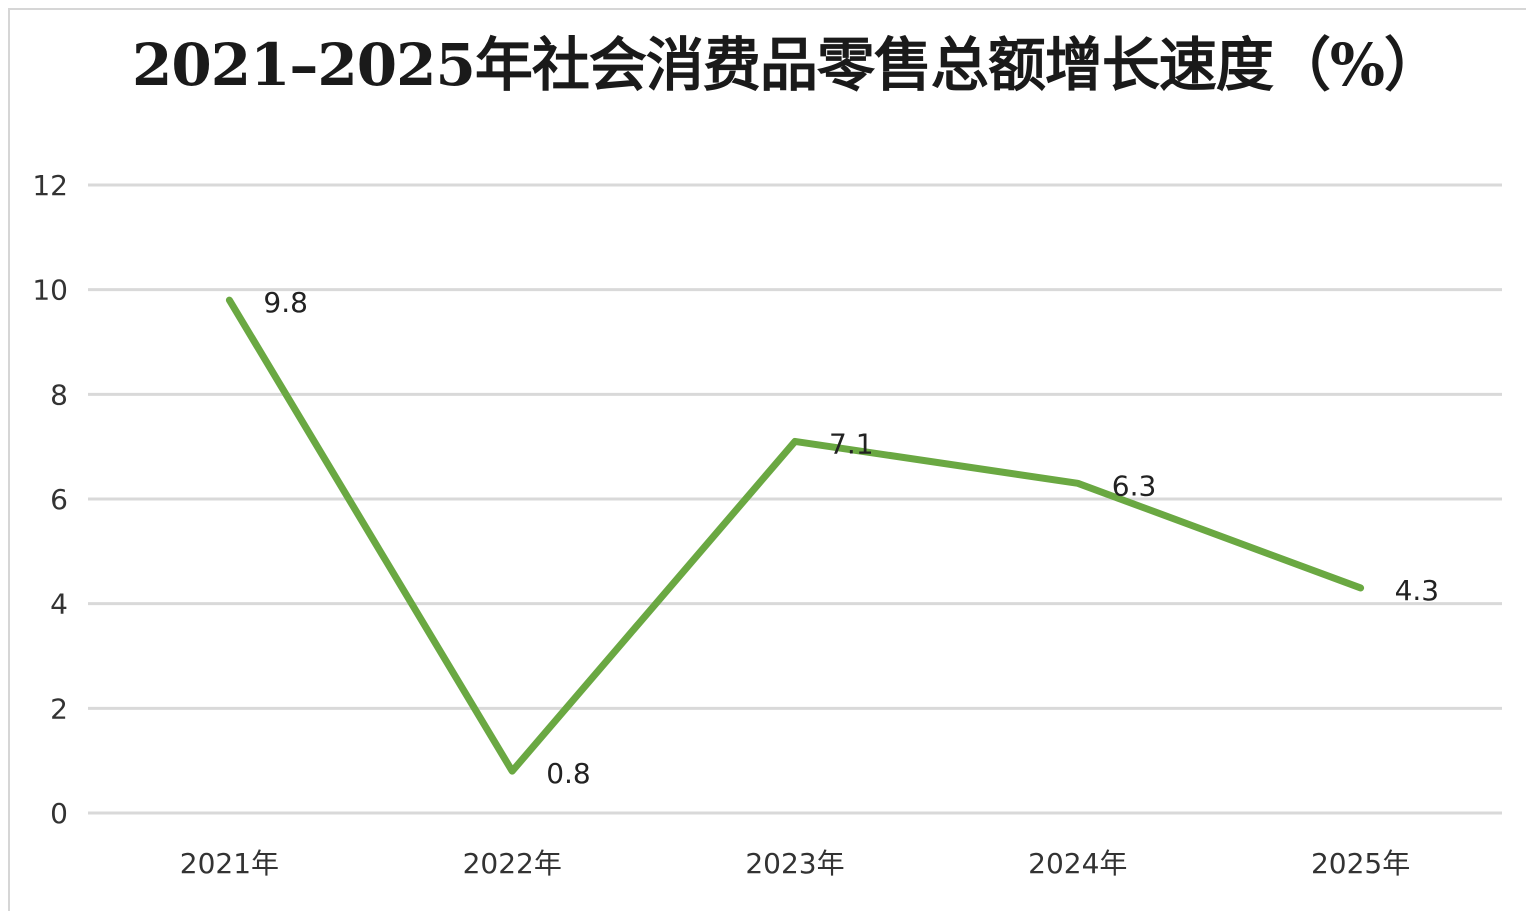  Describe the element at coordinates (59, 394) in the screenshot. I see `y-tick-label: 8` at that location.